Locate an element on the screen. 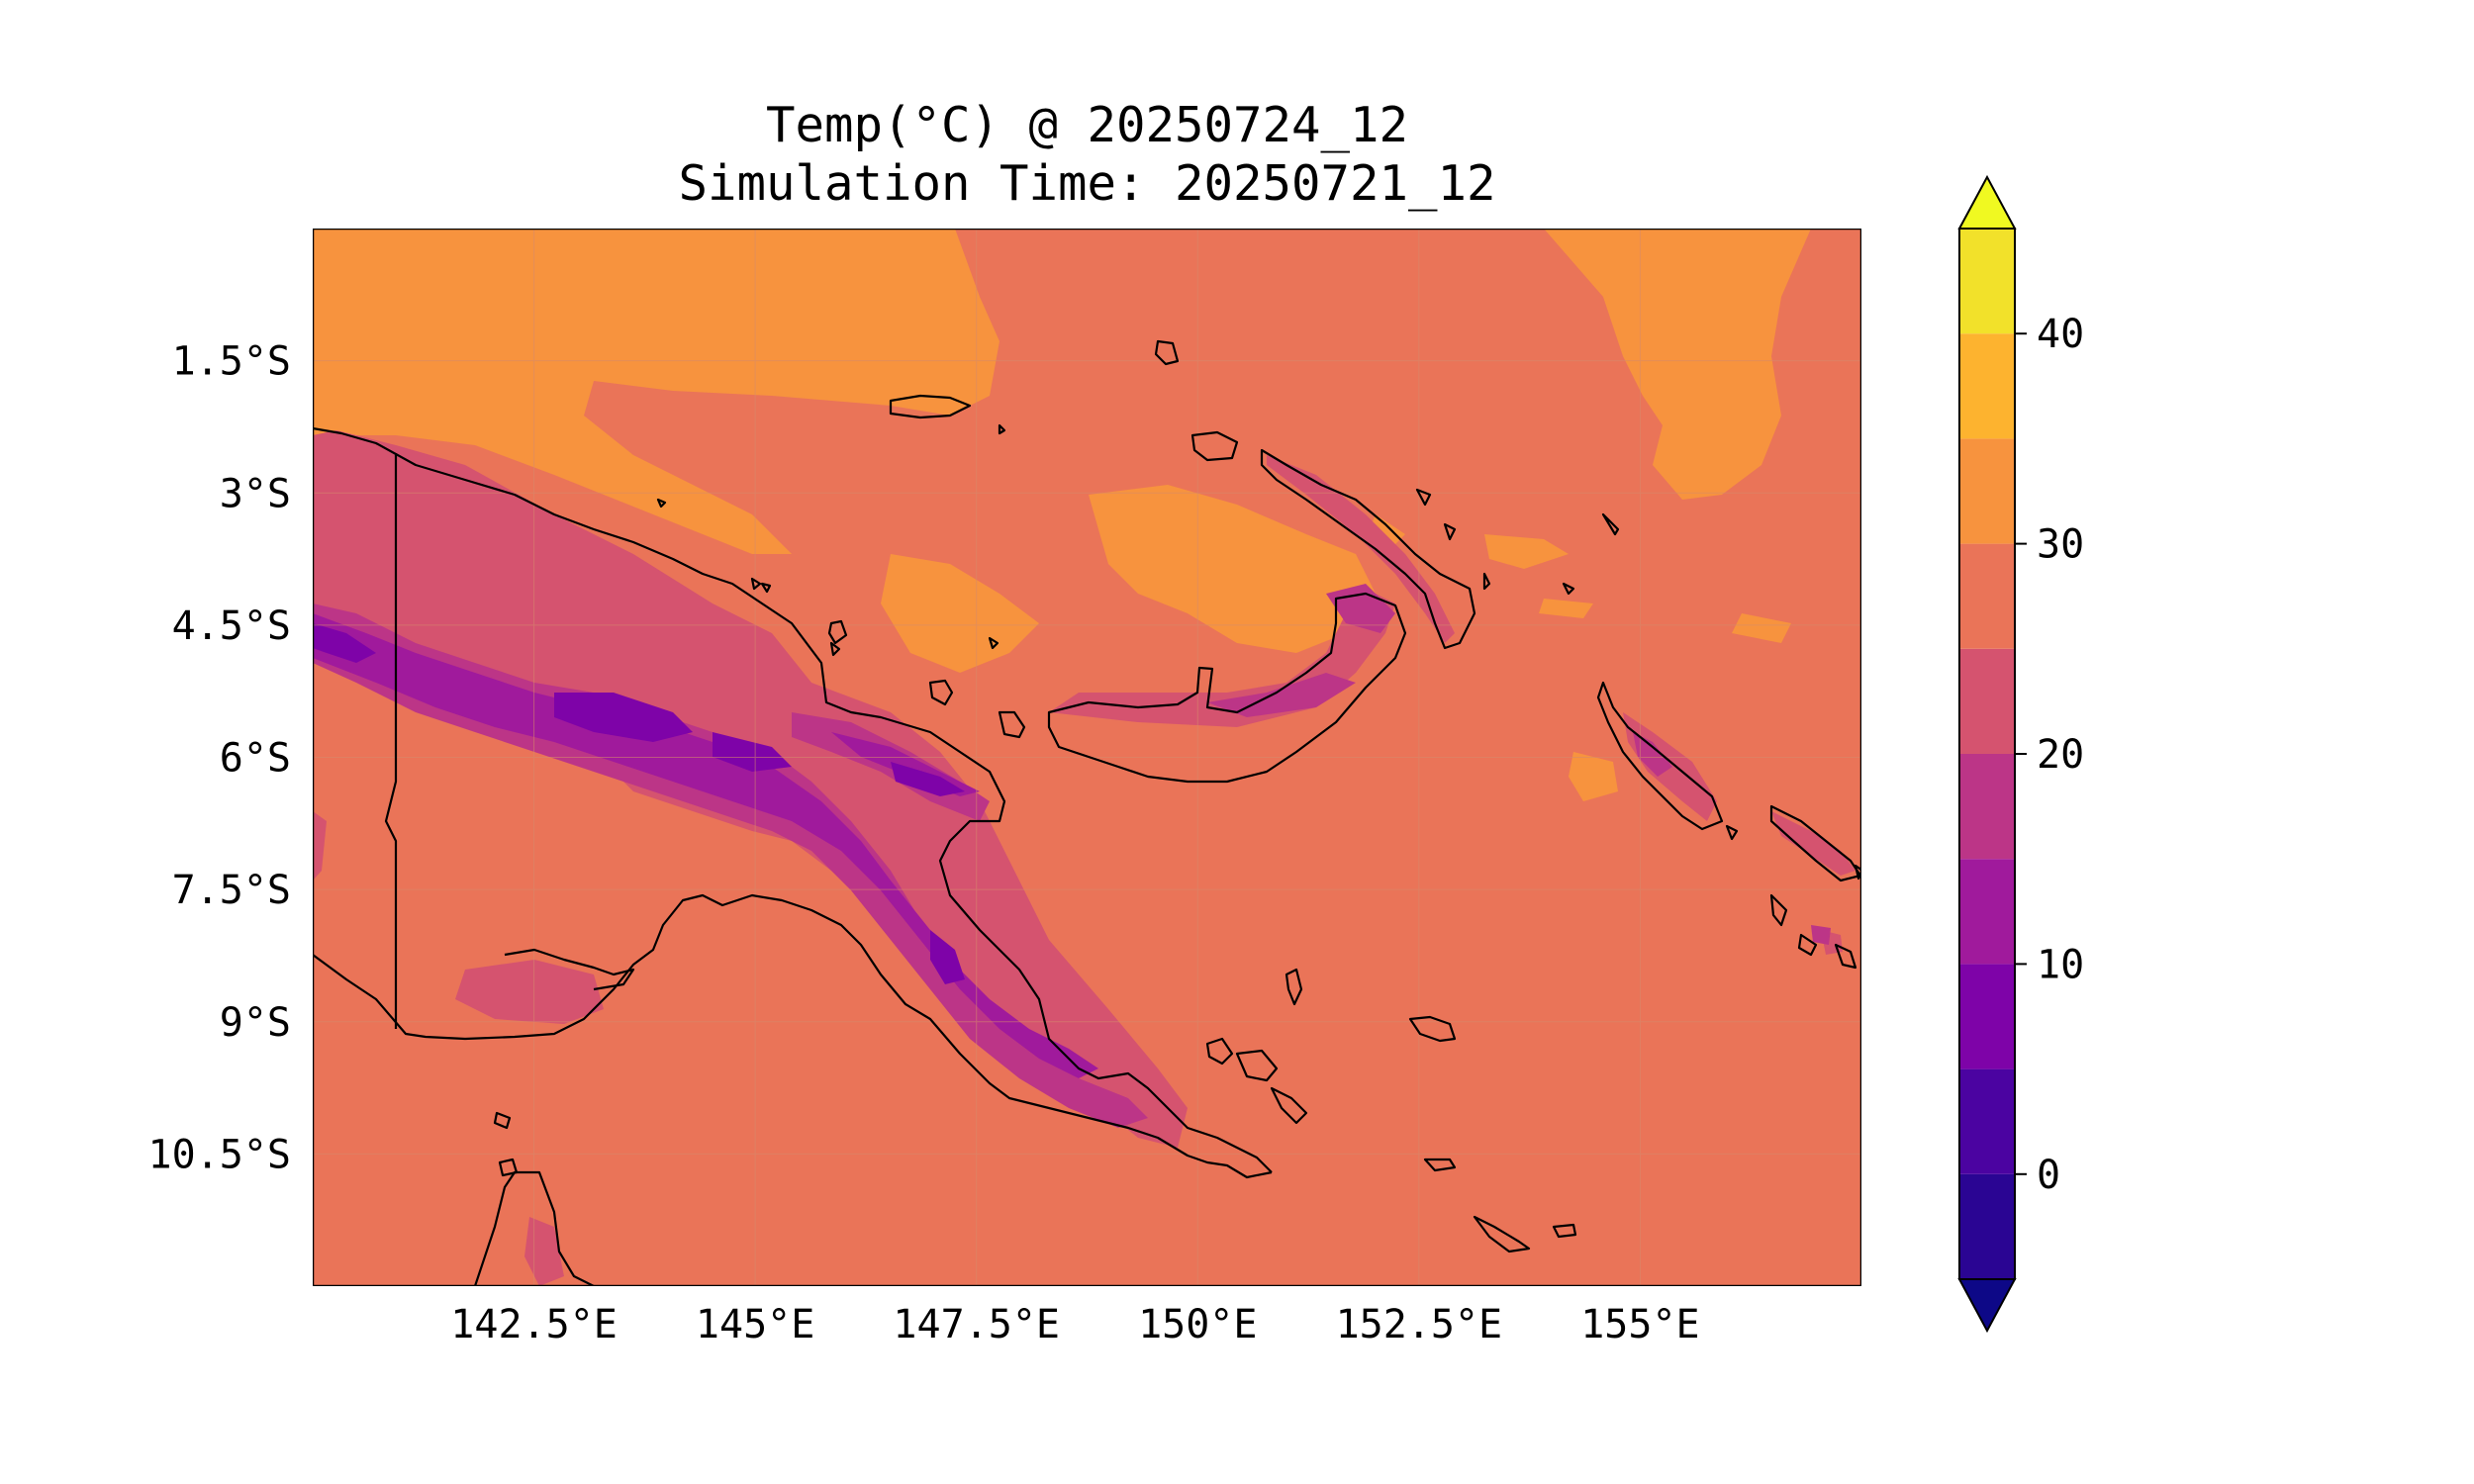 This screenshot has height=1484, width=2474. normanby is located at coordinates (1289, 1105).